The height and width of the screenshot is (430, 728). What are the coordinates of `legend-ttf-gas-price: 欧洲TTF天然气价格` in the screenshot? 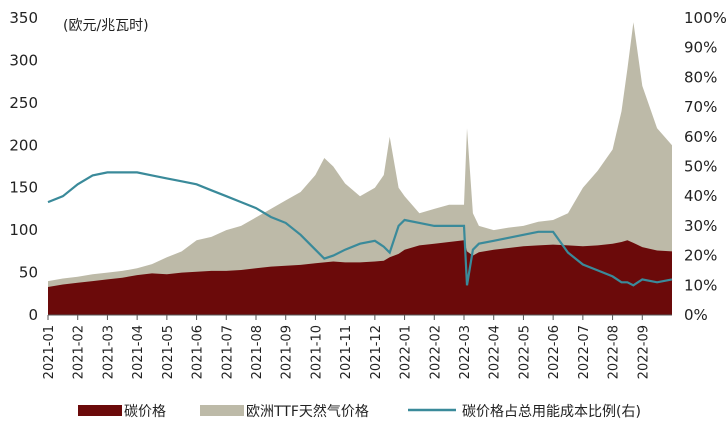 It's located at (284, 411).